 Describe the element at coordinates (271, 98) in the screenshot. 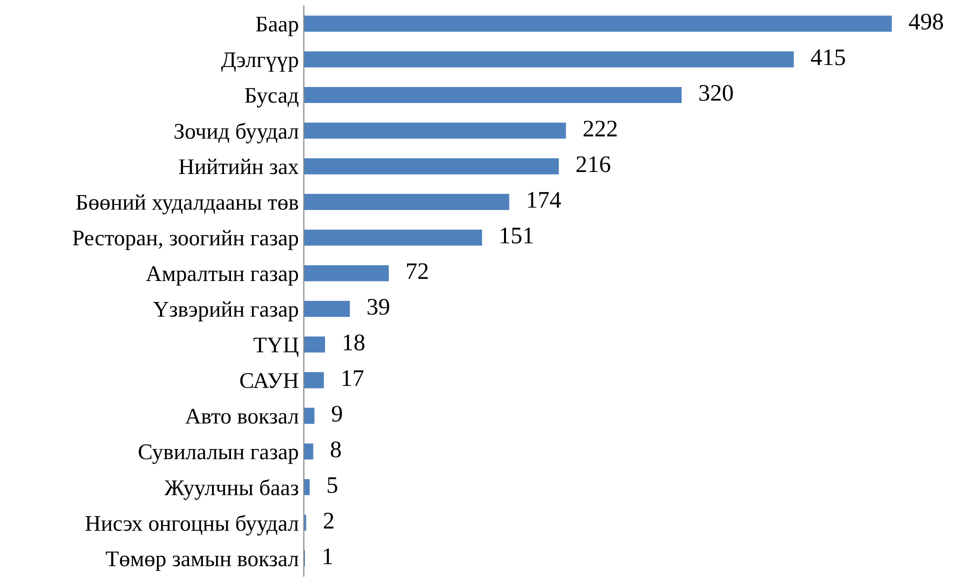

I see `y-tick-label: Бусад` at that location.